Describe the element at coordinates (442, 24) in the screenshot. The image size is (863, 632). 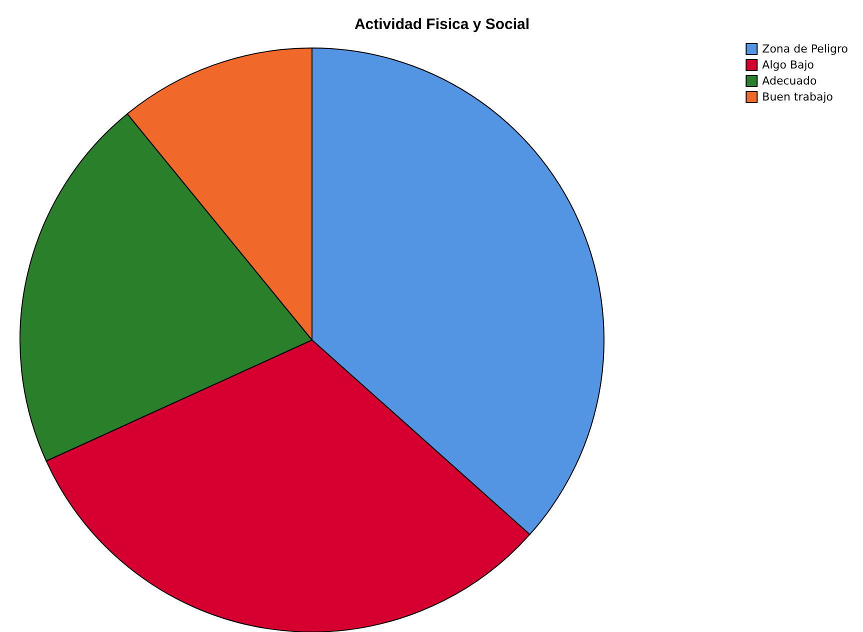
I see `chart-title: Actividad Fisica y Social` at that location.